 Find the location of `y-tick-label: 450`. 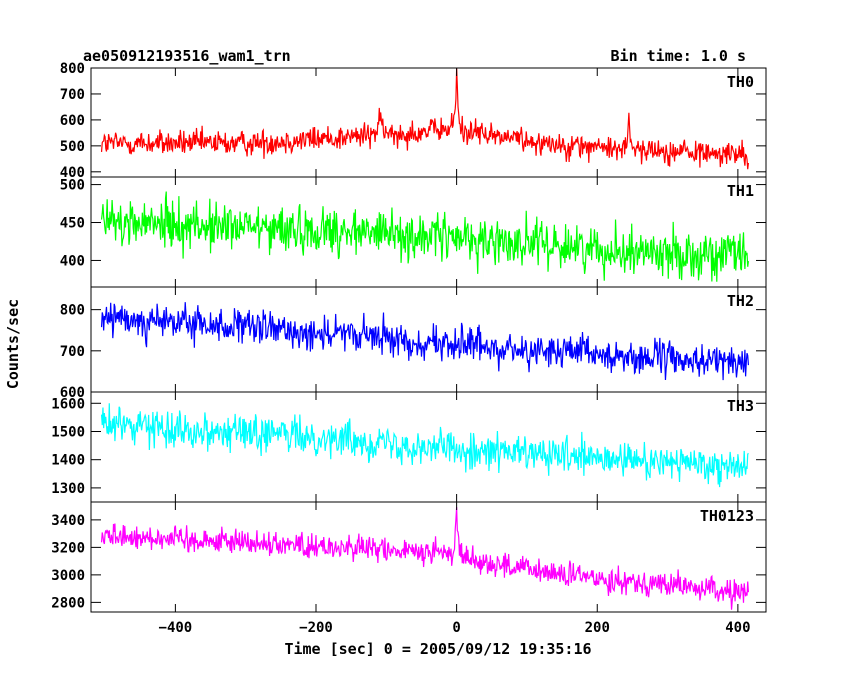

y-tick-label: 450 is located at coordinates (72, 224).